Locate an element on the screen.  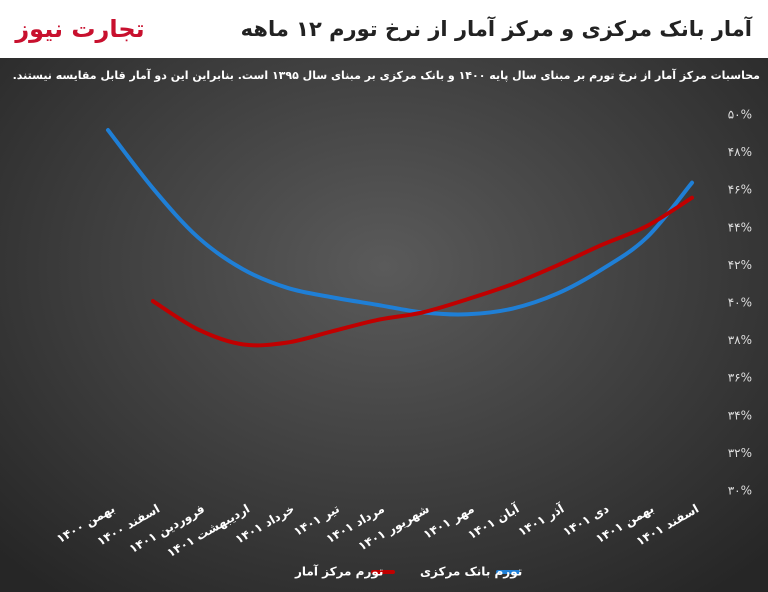
legend-label: تورم مرکز آمار is located at coordinates (338, 572).